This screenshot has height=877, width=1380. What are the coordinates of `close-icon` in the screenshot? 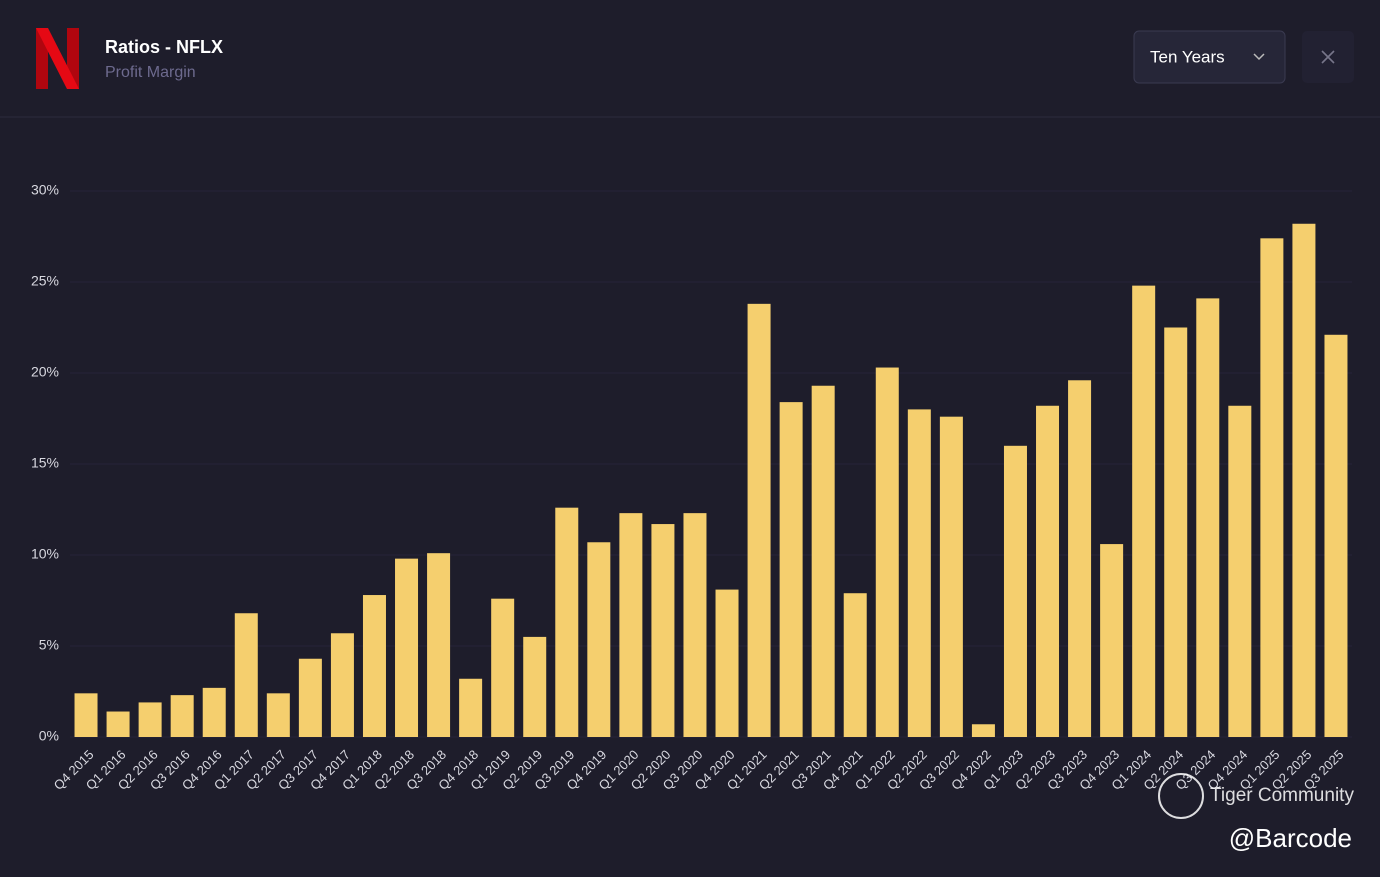 It's located at (1328, 57).